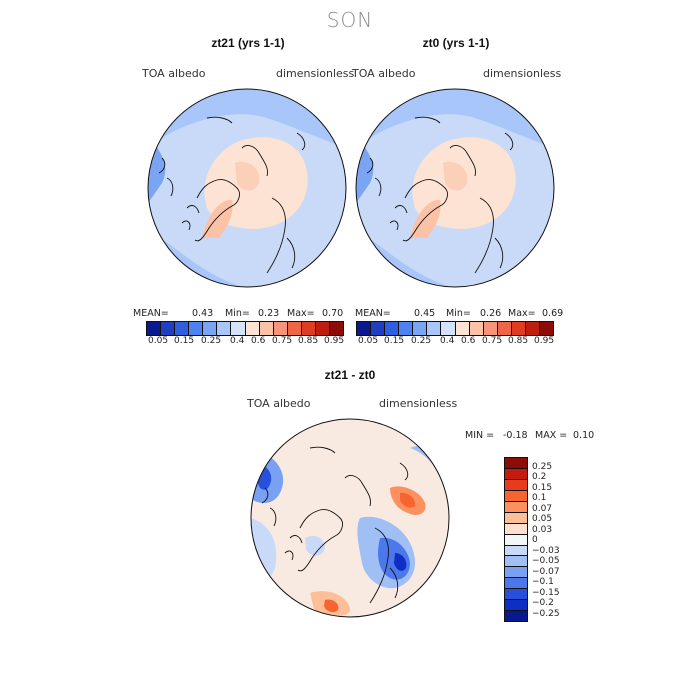 This screenshot has height=700, width=700. Describe the element at coordinates (245, 342) in the screenshot. I see `panel-1-colorbar-ticks: 0.05 0.15 0.25 0.4 0.6 0.75 0.85 0.95` at that location.